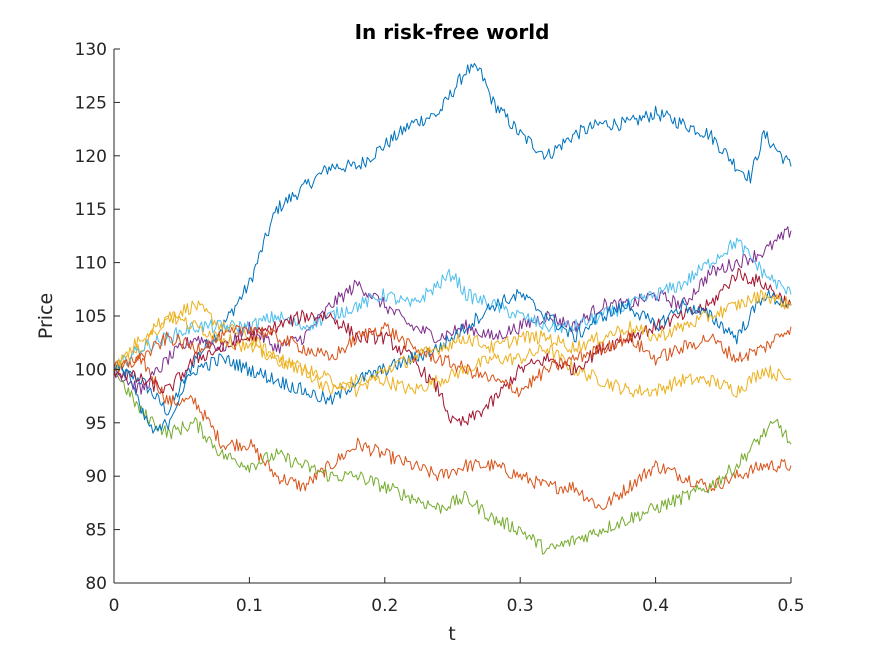  I want to click on x-tick-label: 0.3, so click(520, 606).